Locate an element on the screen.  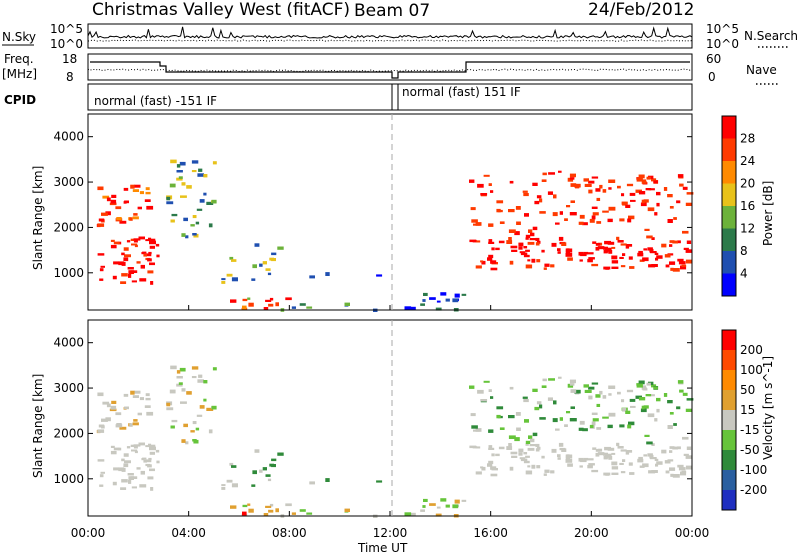
power-colorbar: 28 24 20 16 12 8 4 Power [dB] is located at coordinates (748, 206).